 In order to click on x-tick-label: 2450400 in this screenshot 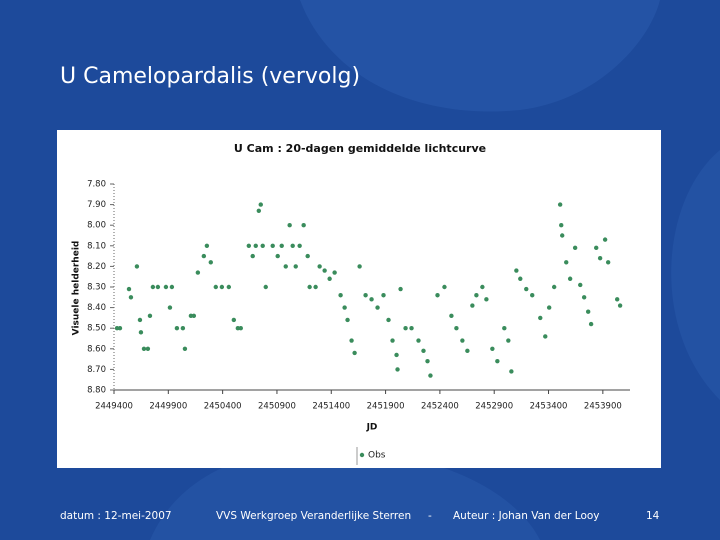, I will do `click(223, 407)`.